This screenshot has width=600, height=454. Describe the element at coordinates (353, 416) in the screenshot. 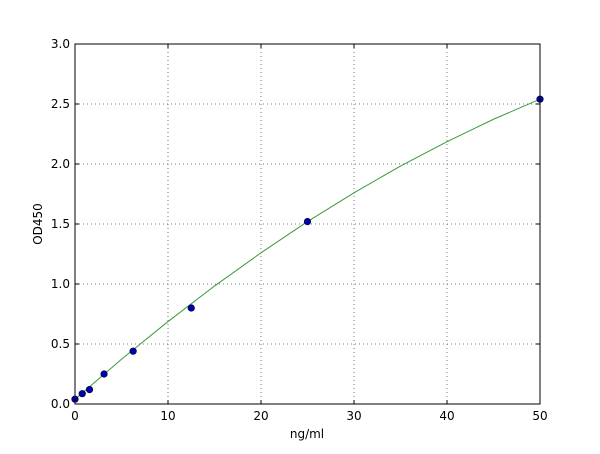

I see `x-tick-label: 30` at that location.